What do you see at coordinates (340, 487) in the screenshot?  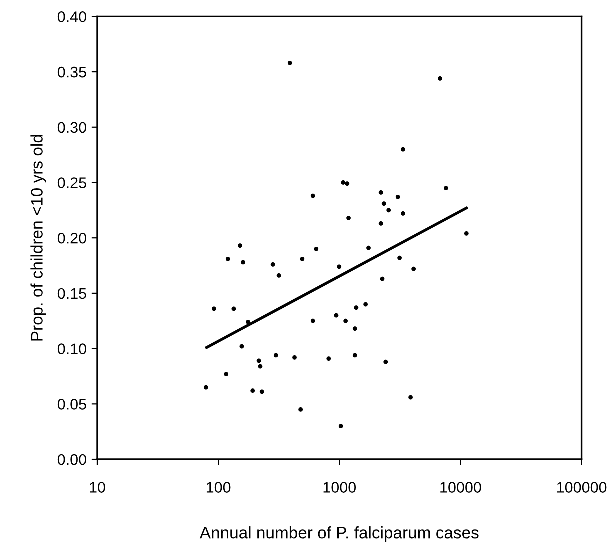 I see `x-tick-label: 1000` at bounding box center [340, 487].